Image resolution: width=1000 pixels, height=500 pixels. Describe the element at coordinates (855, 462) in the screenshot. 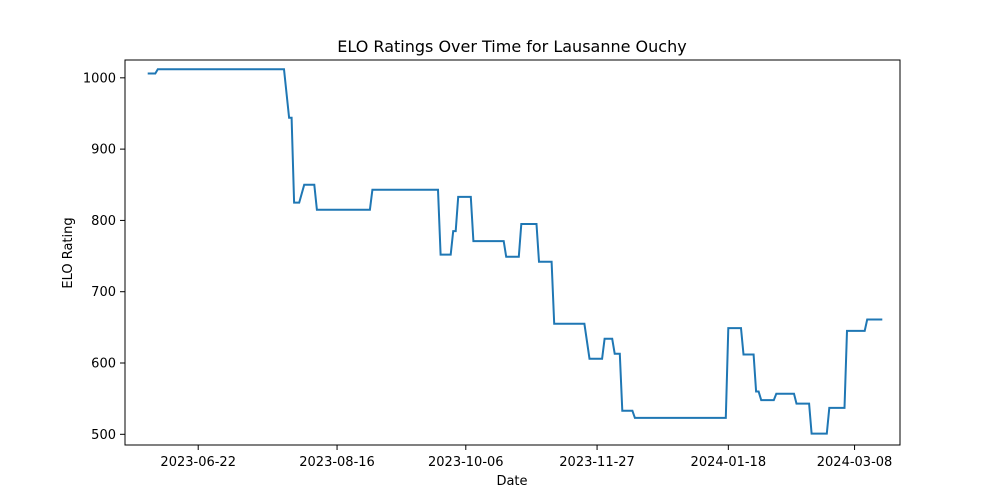

I see `x-tick-label: 2024-03-08` at that location.